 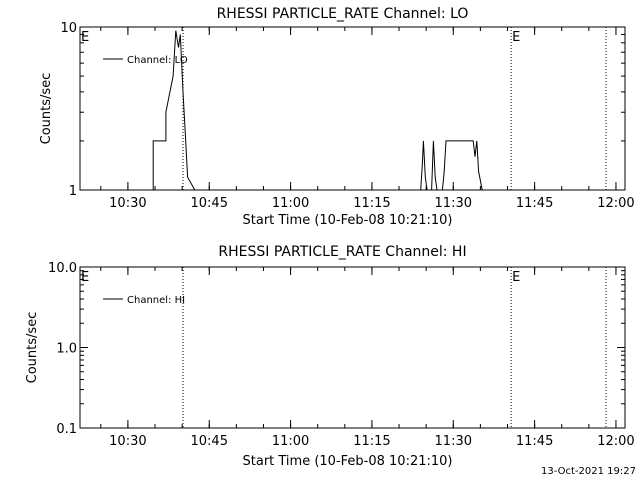 I want to click on footer-timestamp: 13-Oct-2021 19:27, so click(x=588, y=471).